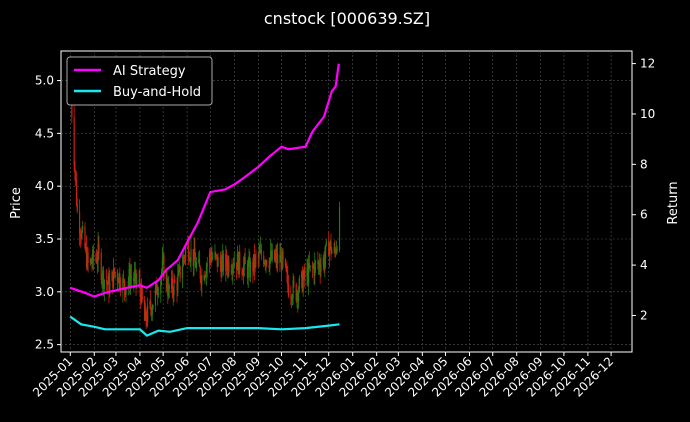 Image resolution: width=690 pixels, height=422 pixels. Describe the element at coordinates (673, 202) in the screenshot. I see `y-axis-label-right: Return` at that location.